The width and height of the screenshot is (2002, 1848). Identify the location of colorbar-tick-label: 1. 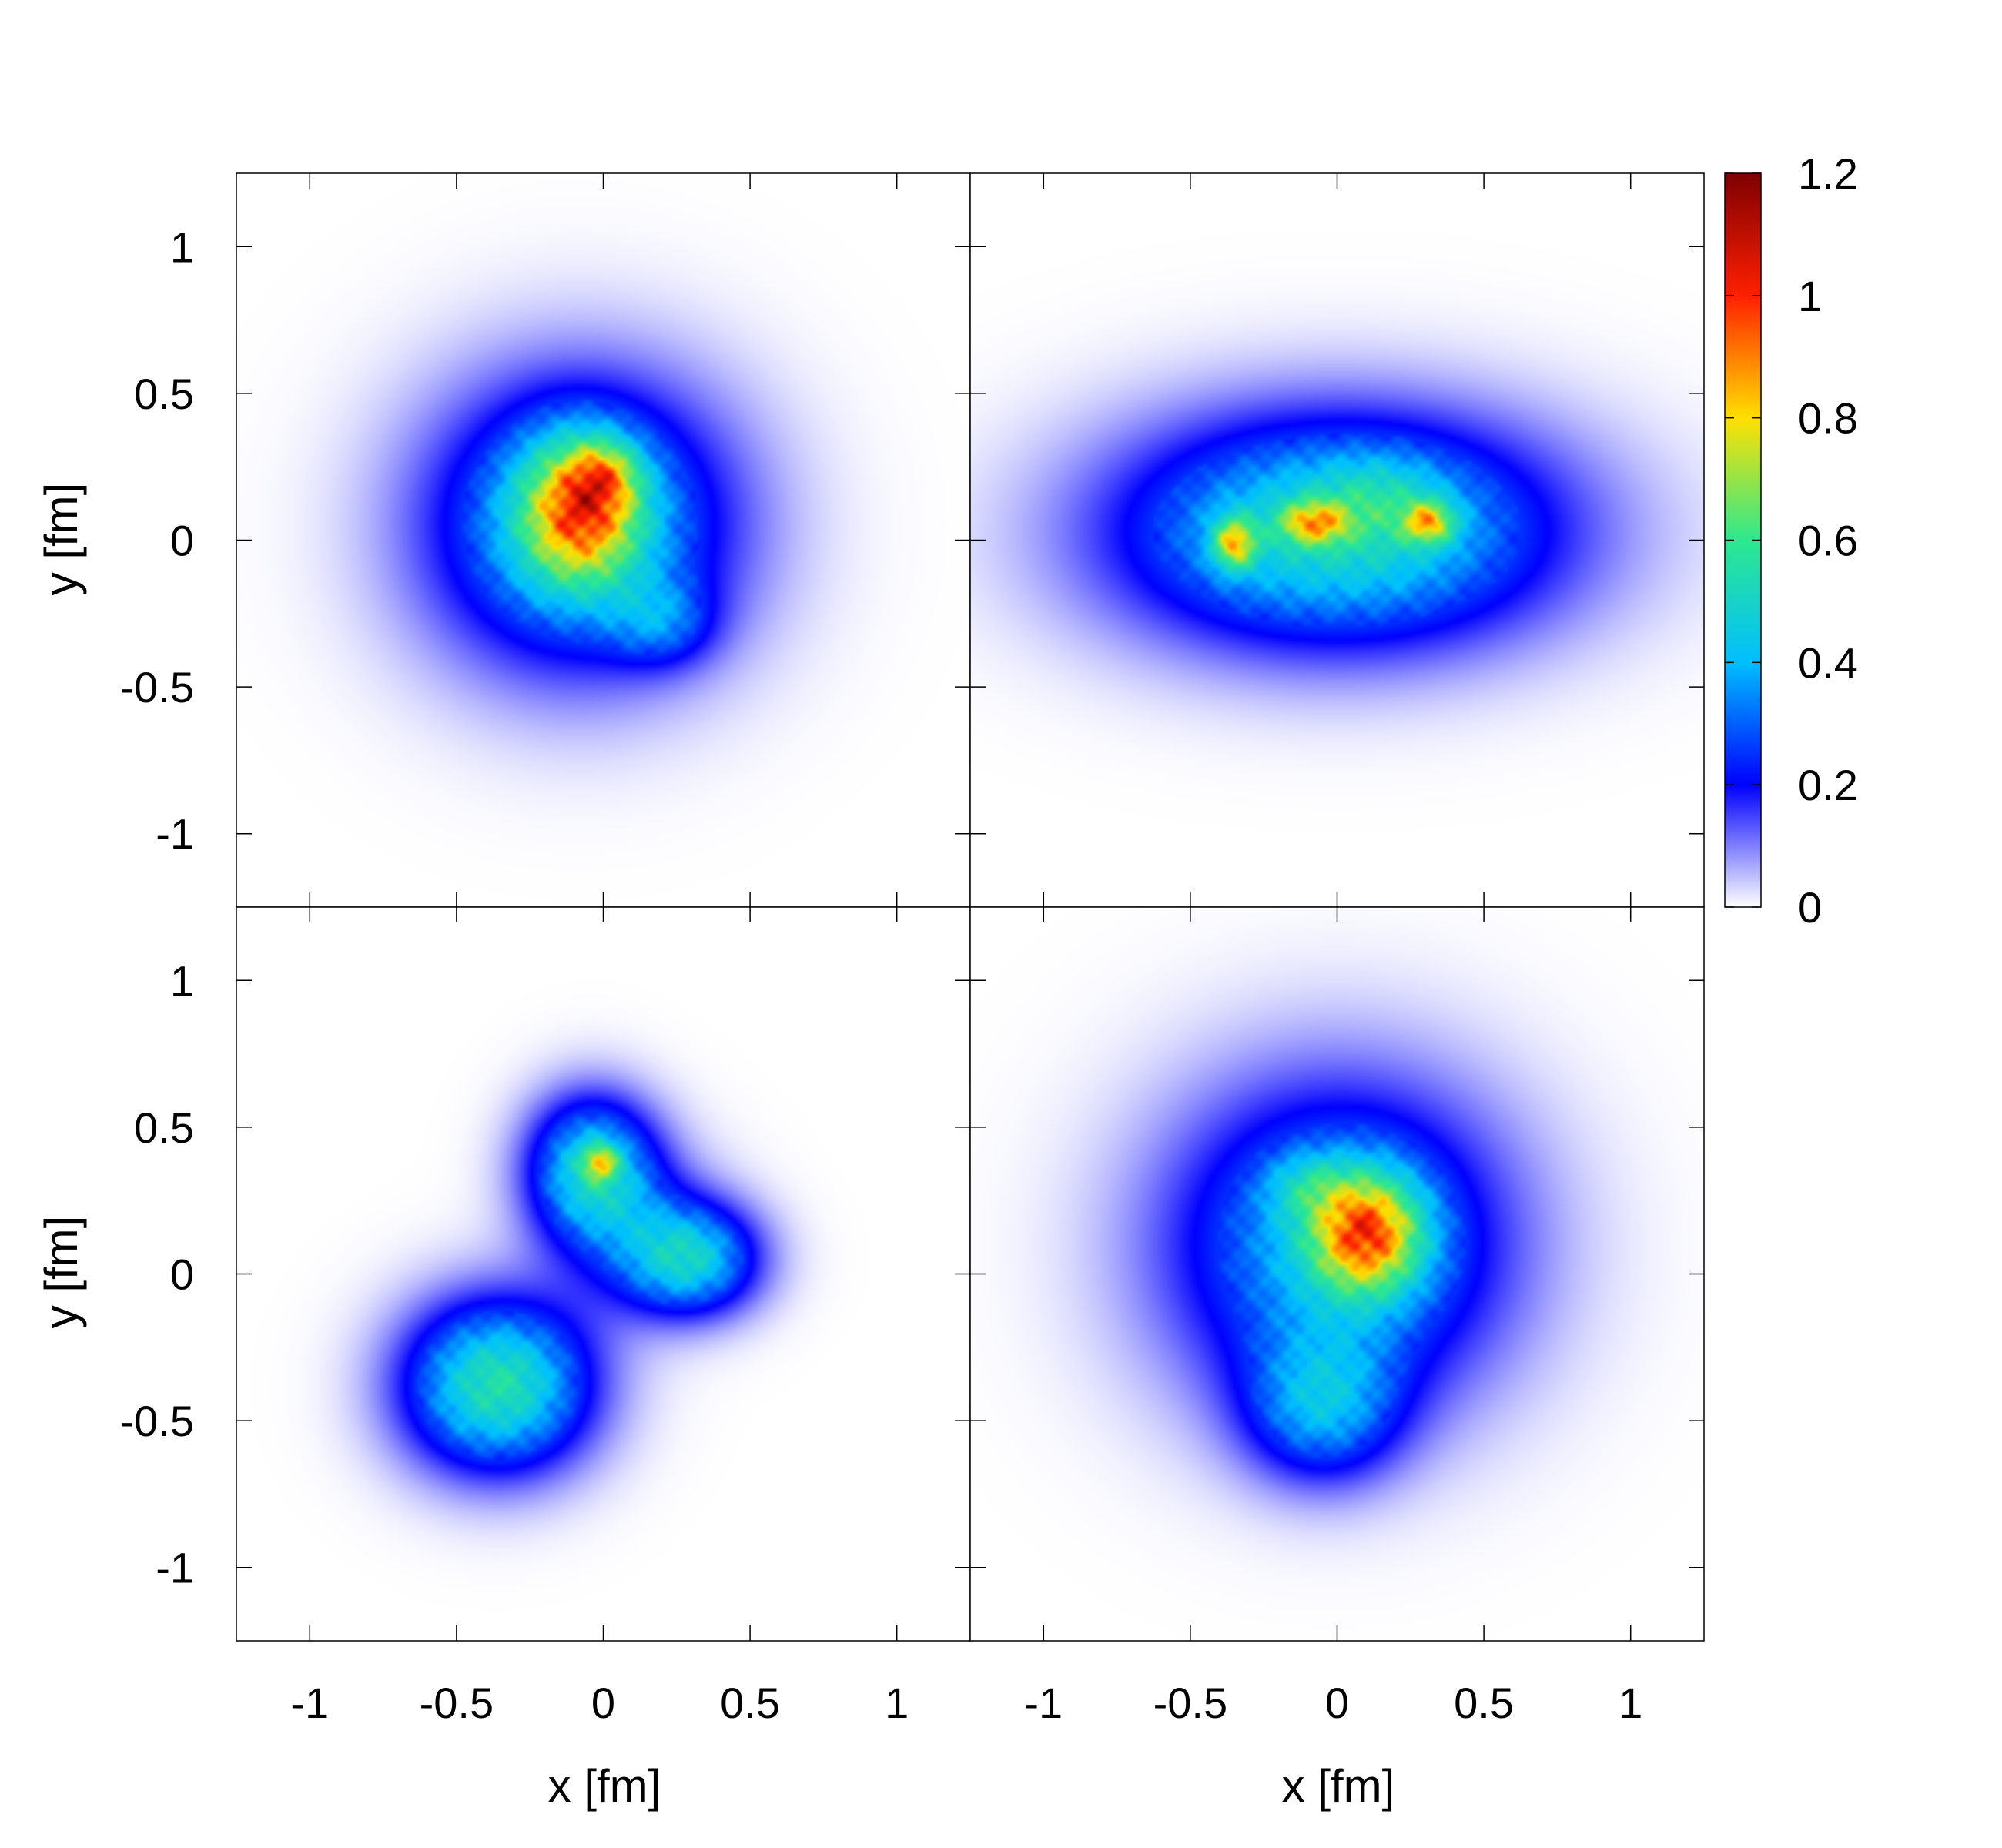
(1810, 296).